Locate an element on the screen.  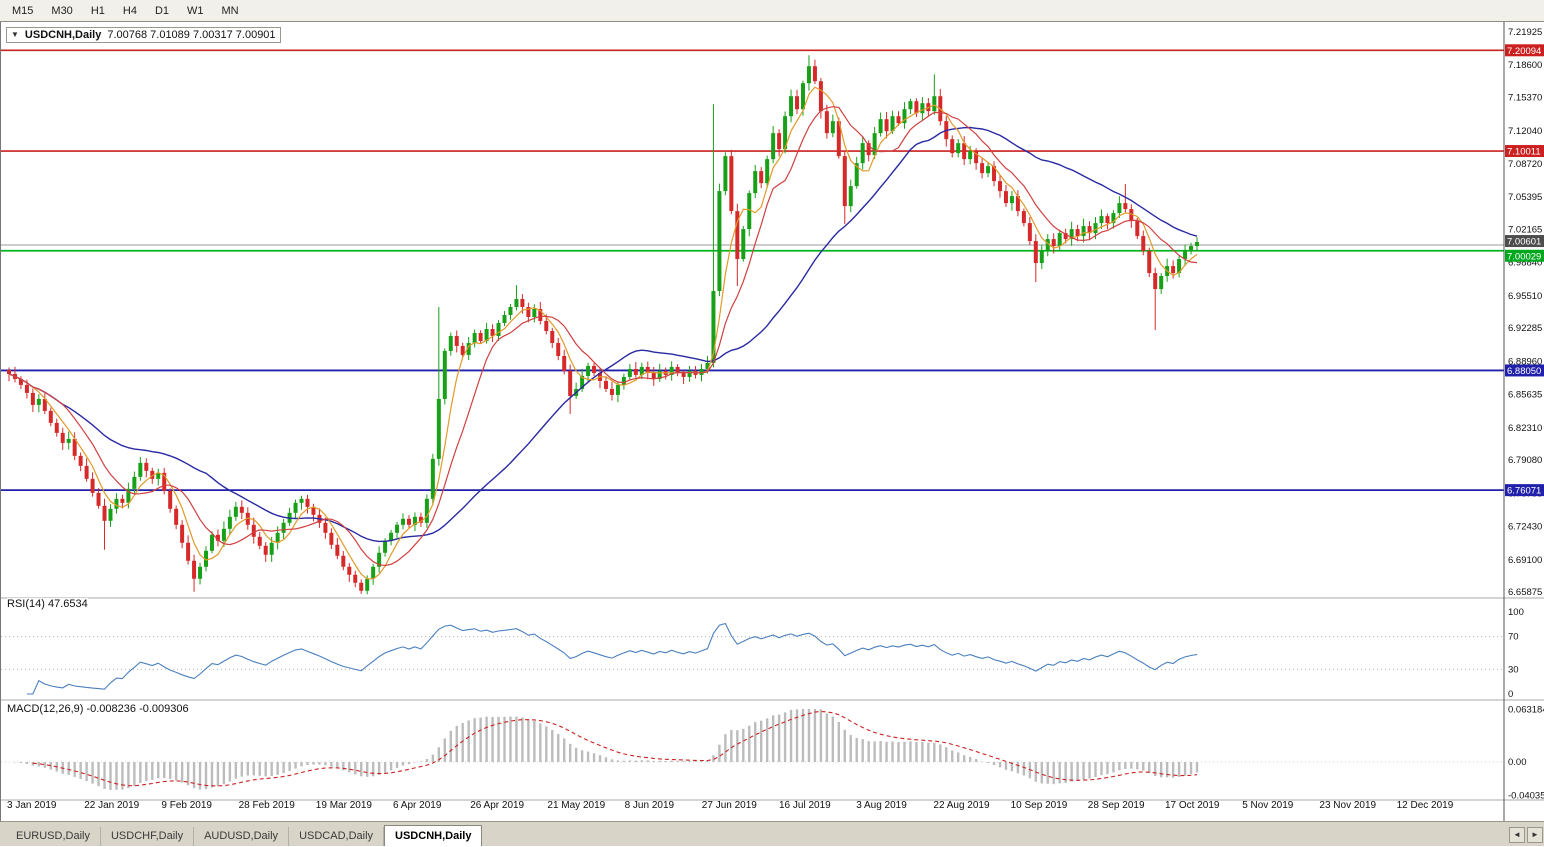
macd-signal-line is located at coordinates (615, 748).